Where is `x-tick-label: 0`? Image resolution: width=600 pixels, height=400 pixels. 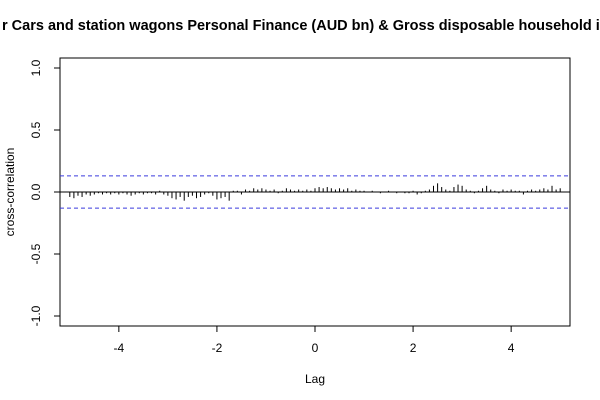
x-tick-label: 0 is located at coordinates (315, 348).